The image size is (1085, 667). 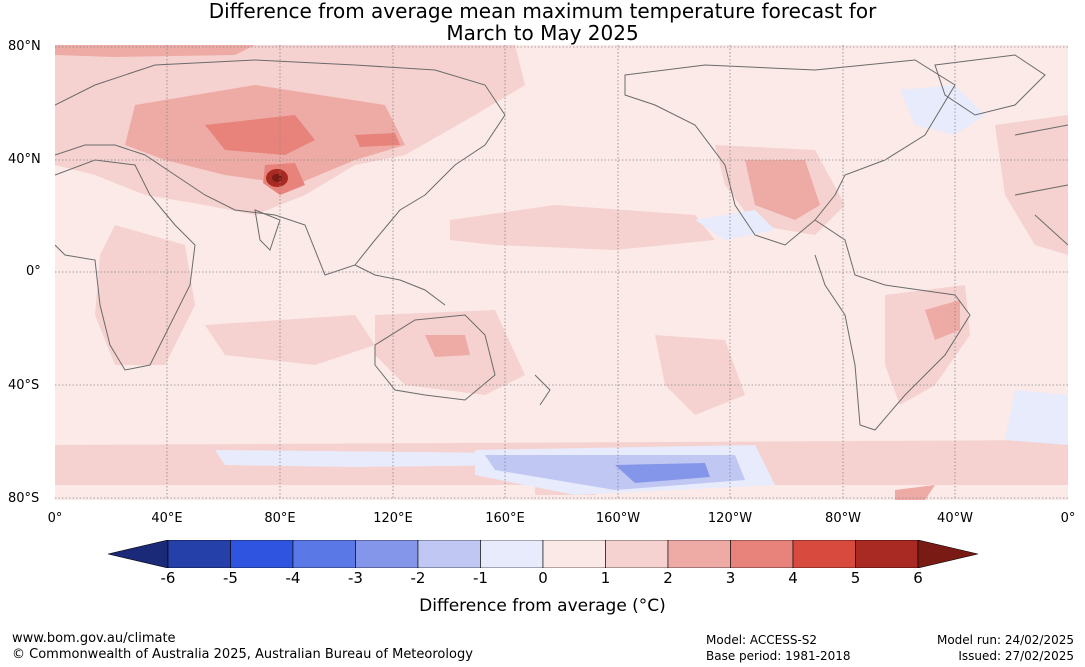 I want to click on colorbar-tick-label: 4, so click(x=793, y=578).